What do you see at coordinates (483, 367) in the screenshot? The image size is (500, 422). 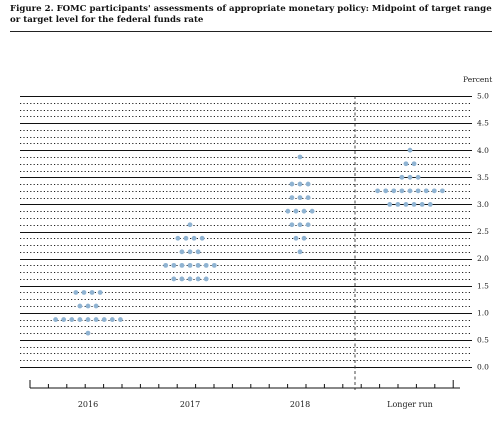 I see `y-tick-label: 0.0` at bounding box center [483, 367].